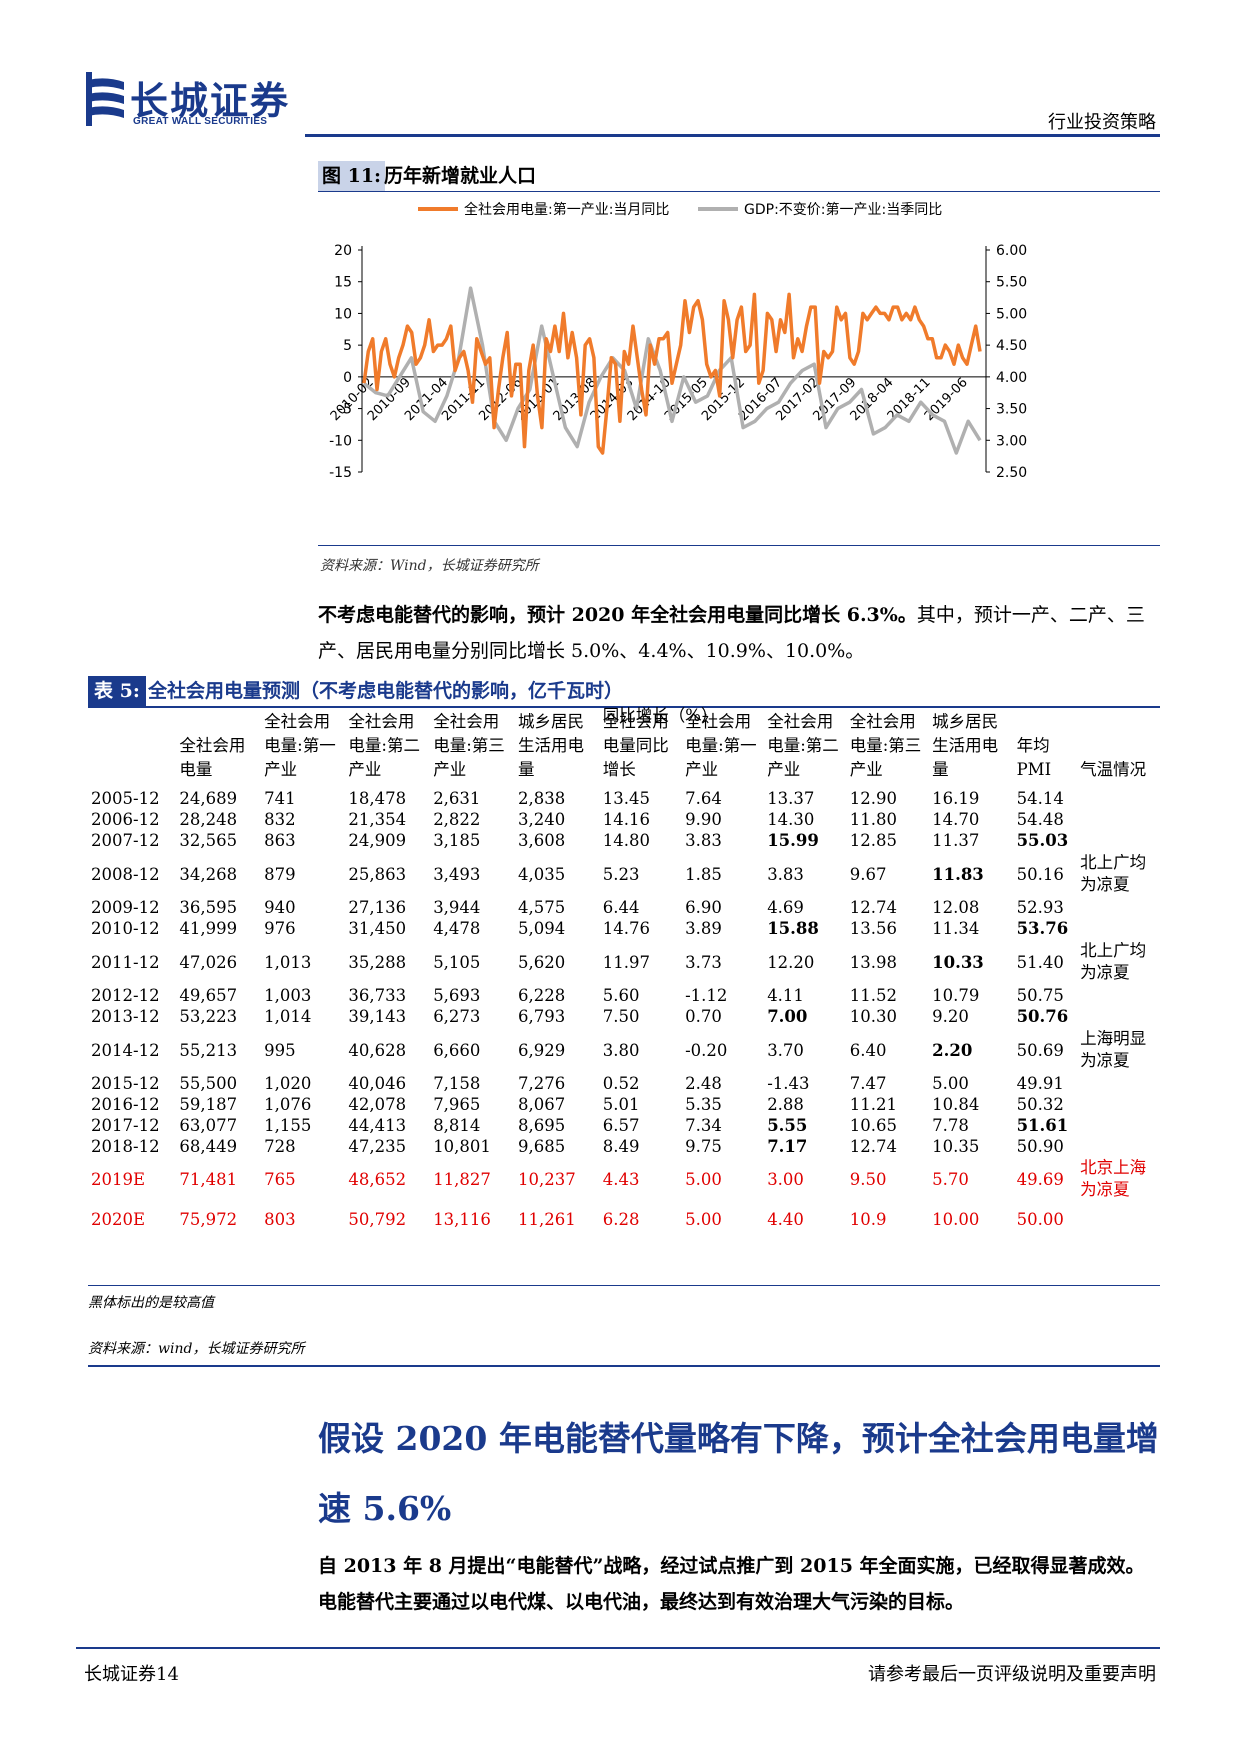 This screenshot has width=1240, height=1754. I want to click on table-cell: 48,652, so click(377, 1179).